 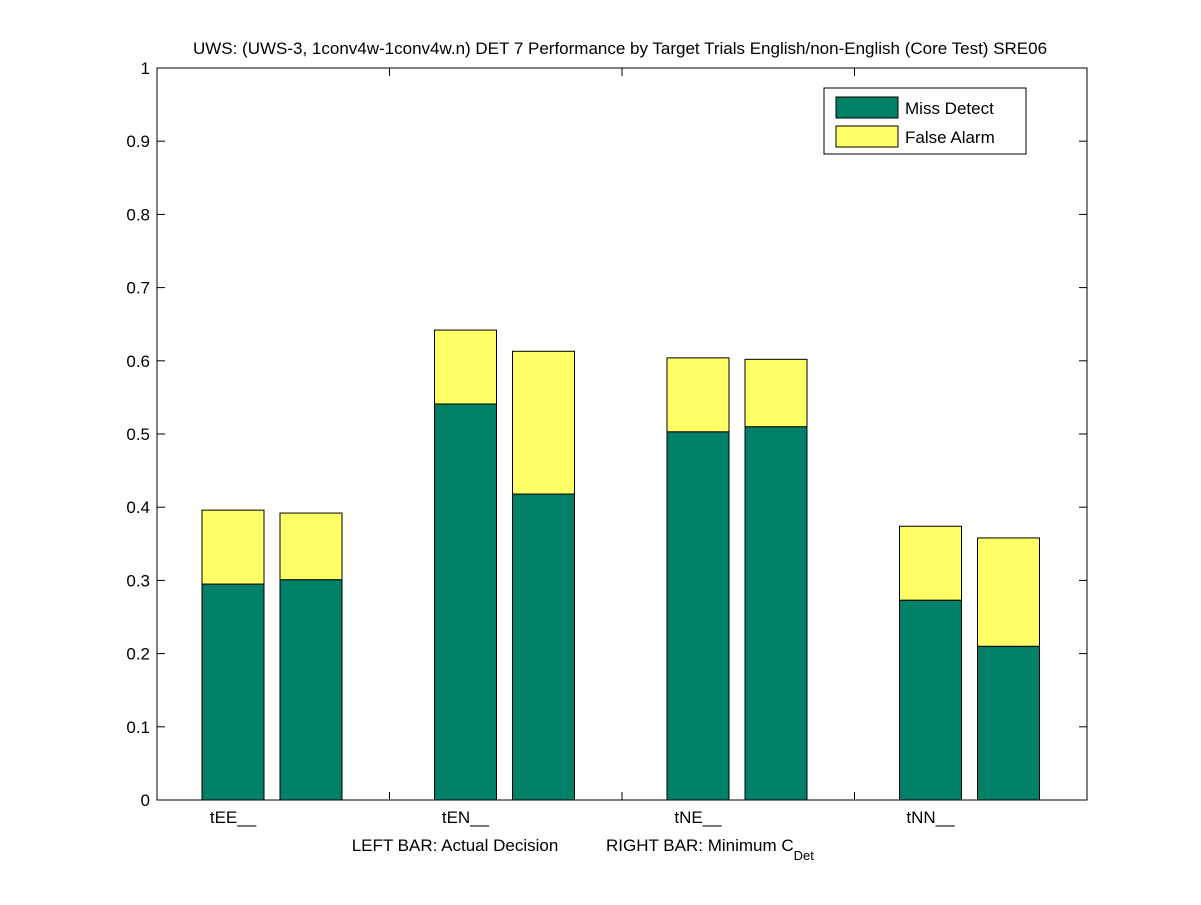 I want to click on bar-false-alarm-tNE-actual, so click(x=698, y=395).